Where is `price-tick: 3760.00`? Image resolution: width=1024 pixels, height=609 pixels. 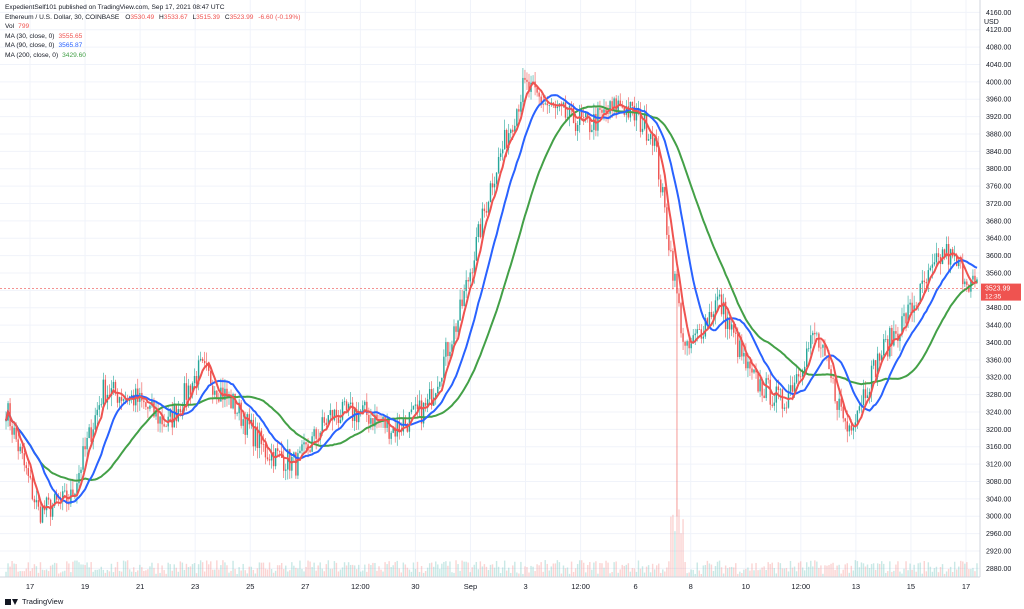 price-tick: 3760.00 is located at coordinates (998, 187).